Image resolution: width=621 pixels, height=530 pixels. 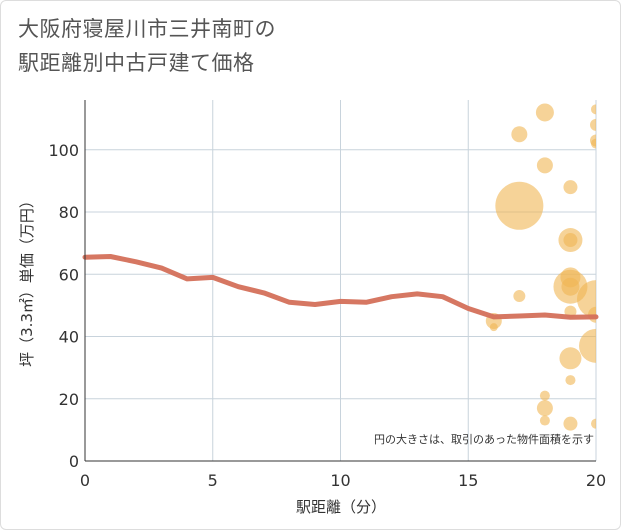 What do you see at coordinates (484, 439) in the screenshot?
I see `bubble-size-note: 円の大きさは、取引のあった物件面積を示す` at bounding box center [484, 439].